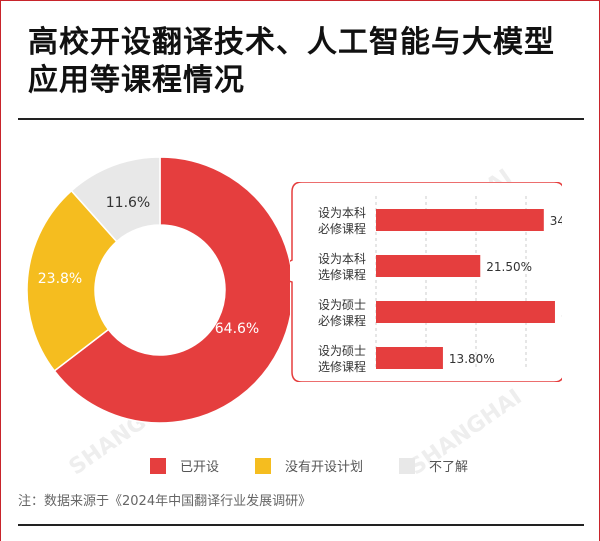 The width and height of the screenshot is (600, 541). What do you see at coordinates (165, 501) in the screenshot?
I see `source-note: 注：数据来源于《2024年中国翻译行业发展调研》` at bounding box center [165, 501].